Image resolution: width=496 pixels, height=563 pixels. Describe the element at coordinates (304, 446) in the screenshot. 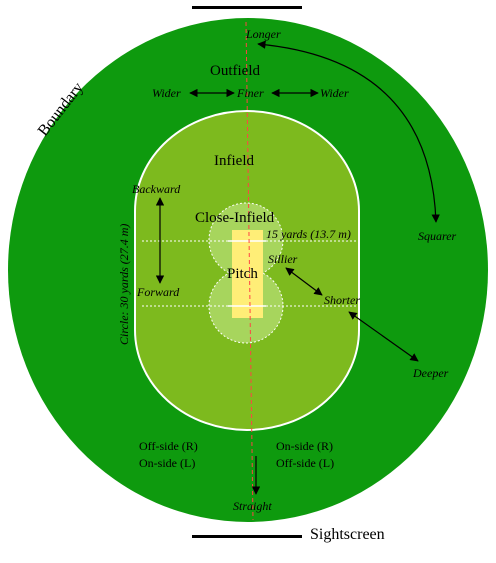

I see `onside-right-line1: On-side (R)` at that location.